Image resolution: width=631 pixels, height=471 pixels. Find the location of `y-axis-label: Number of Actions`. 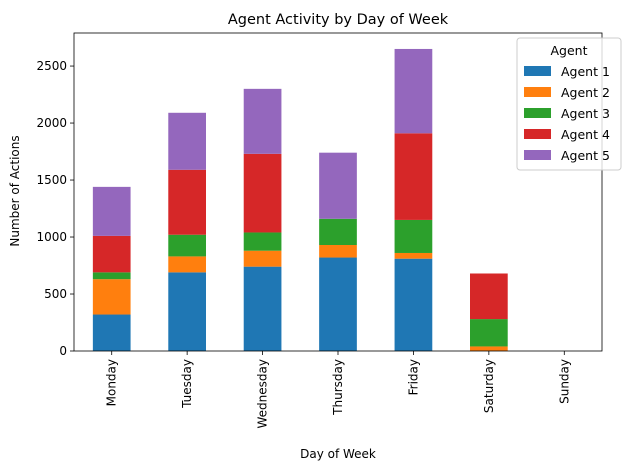

y-axis-label: Number of Actions is located at coordinates (15, 190).